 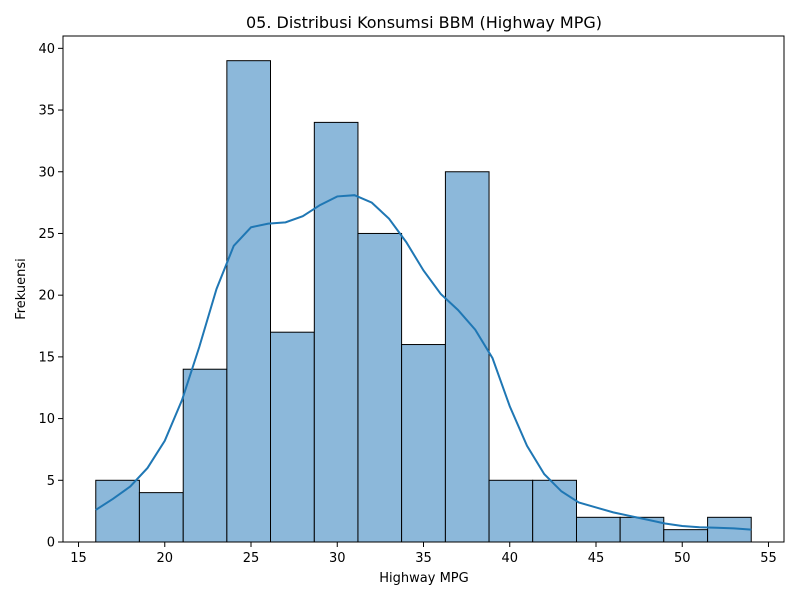 I want to click on y-axis: 0 5 10 15 20 25 30 35 40, so click(x=50, y=296).